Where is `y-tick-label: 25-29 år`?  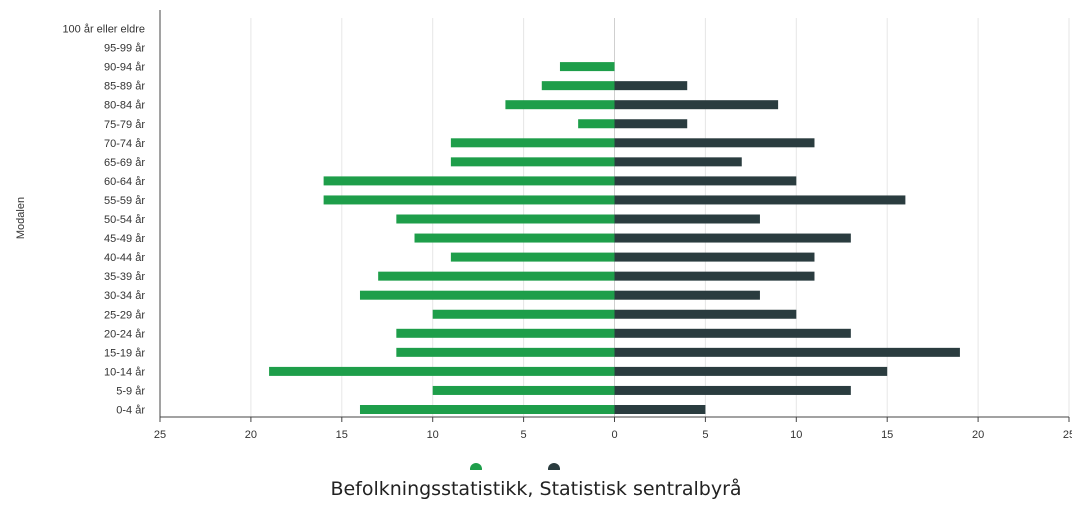
y-tick-label: 25-29 år is located at coordinates (124, 315).